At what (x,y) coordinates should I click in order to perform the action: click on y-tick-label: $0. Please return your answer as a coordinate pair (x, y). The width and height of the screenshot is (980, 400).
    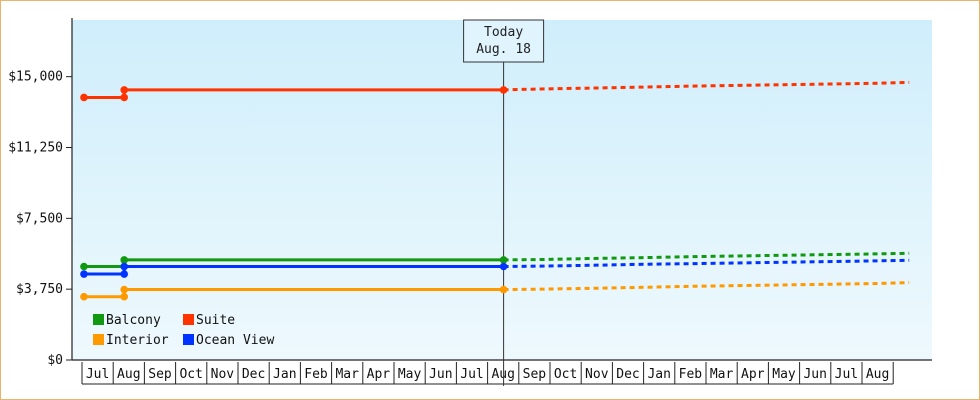
    Looking at the image, I should click on (55, 360).